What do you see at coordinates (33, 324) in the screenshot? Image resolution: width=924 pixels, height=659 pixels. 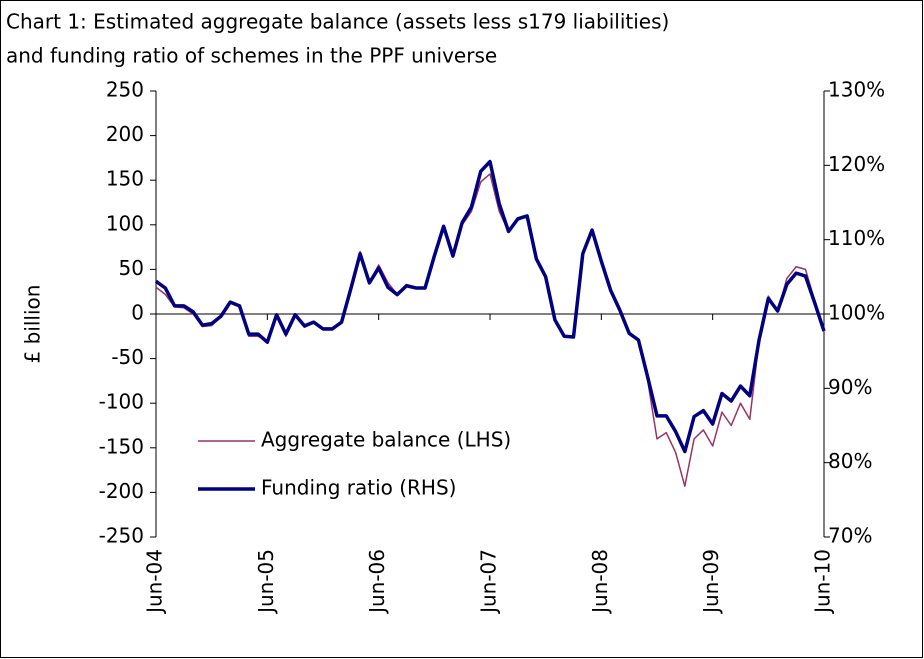 I see `y-axis-label: £ billion` at bounding box center [33, 324].